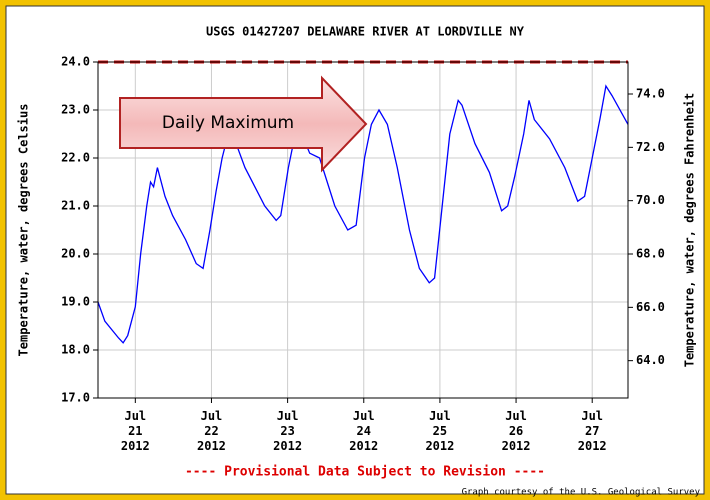 The height and width of the screenshot is (500, 710). Describe the element at coordinates (211, 431) in the screenshot. I see `x-tick-label: Jul 22 2012` at that location.